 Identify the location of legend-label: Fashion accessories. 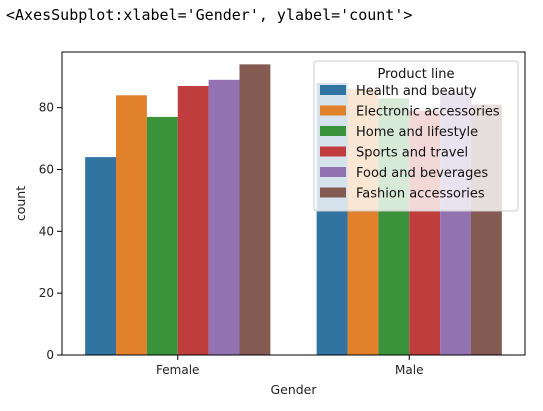
(420, 194).